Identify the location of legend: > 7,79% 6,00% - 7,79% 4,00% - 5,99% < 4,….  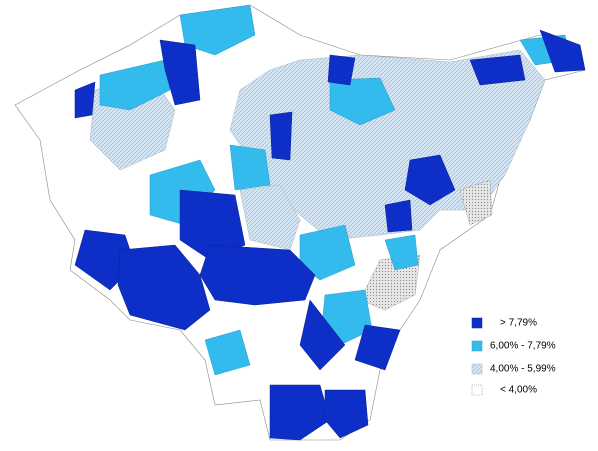
(513, 356).